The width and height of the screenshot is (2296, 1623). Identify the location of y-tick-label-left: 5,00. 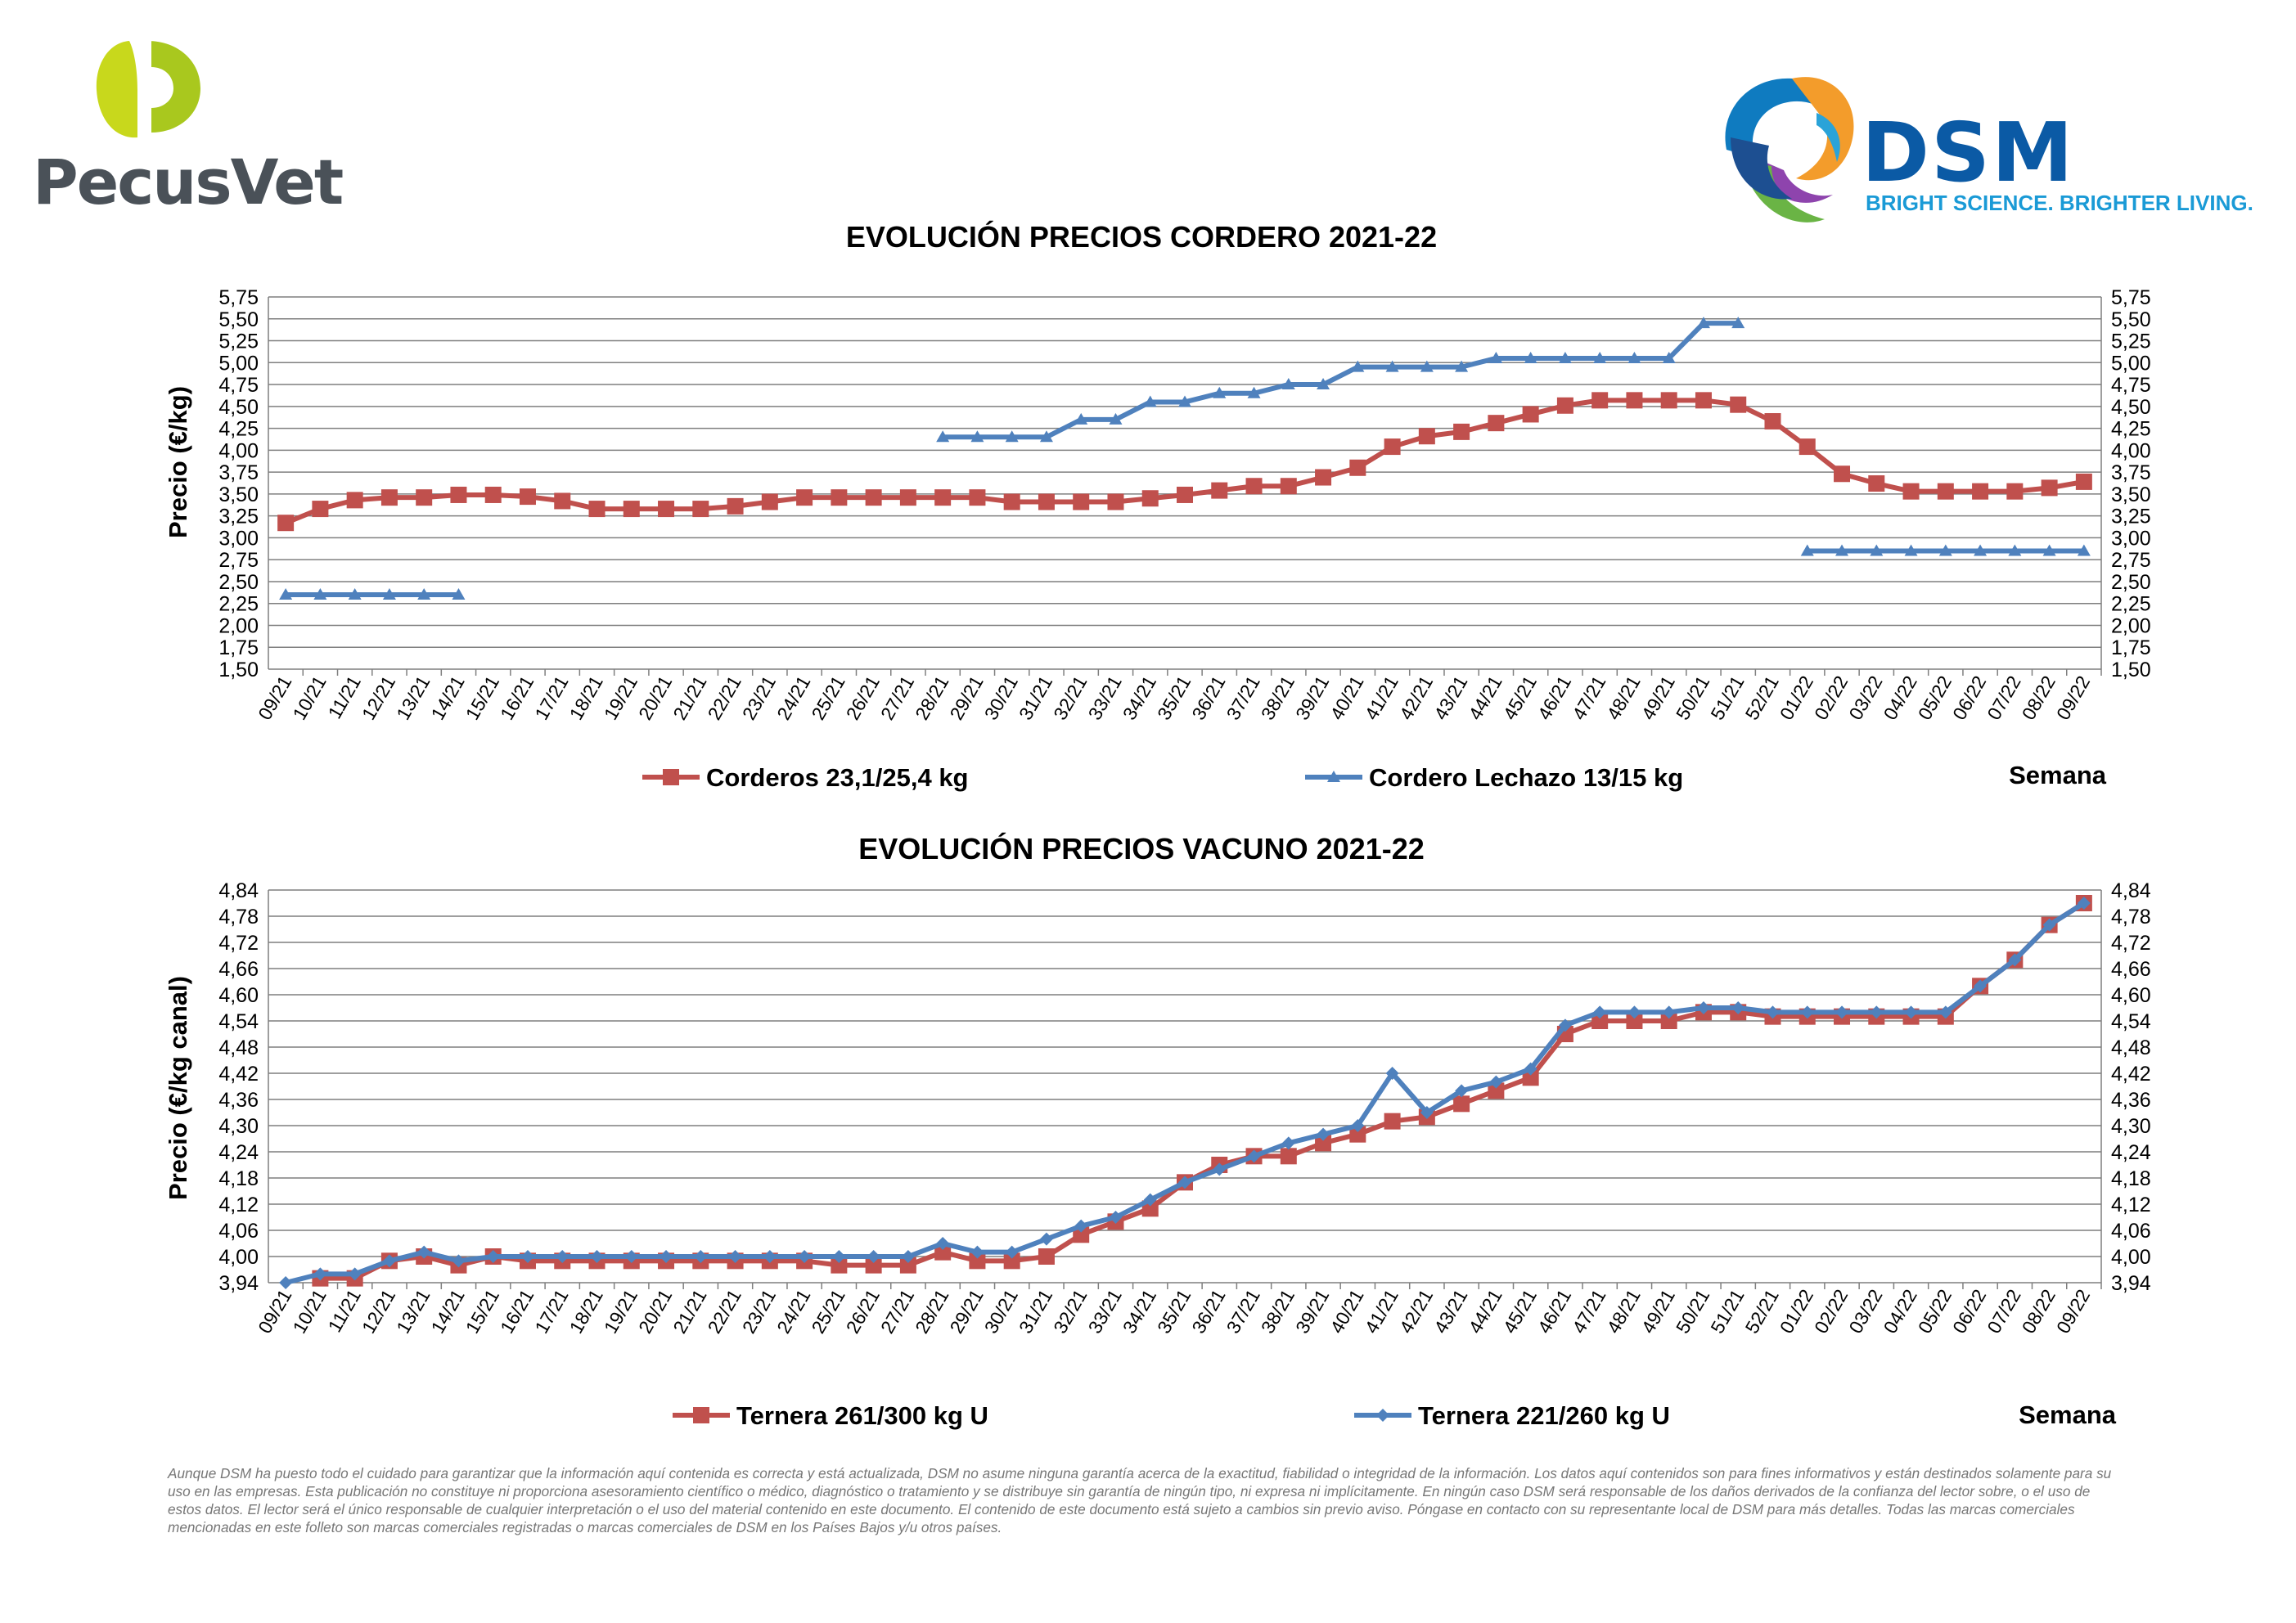
(238, 363).